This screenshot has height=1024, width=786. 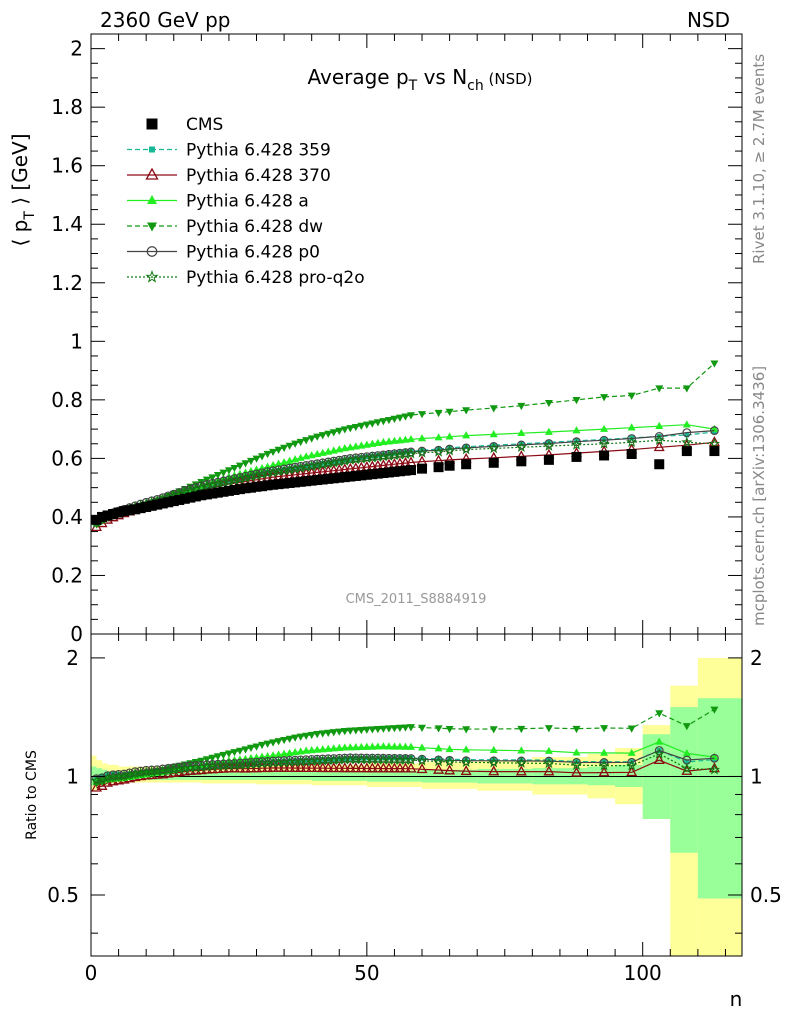 What do you see at coordinates (756, 776) in the screenshot?
I see `ratio-tick-label-right: 1` at bounding box center [756, 776].